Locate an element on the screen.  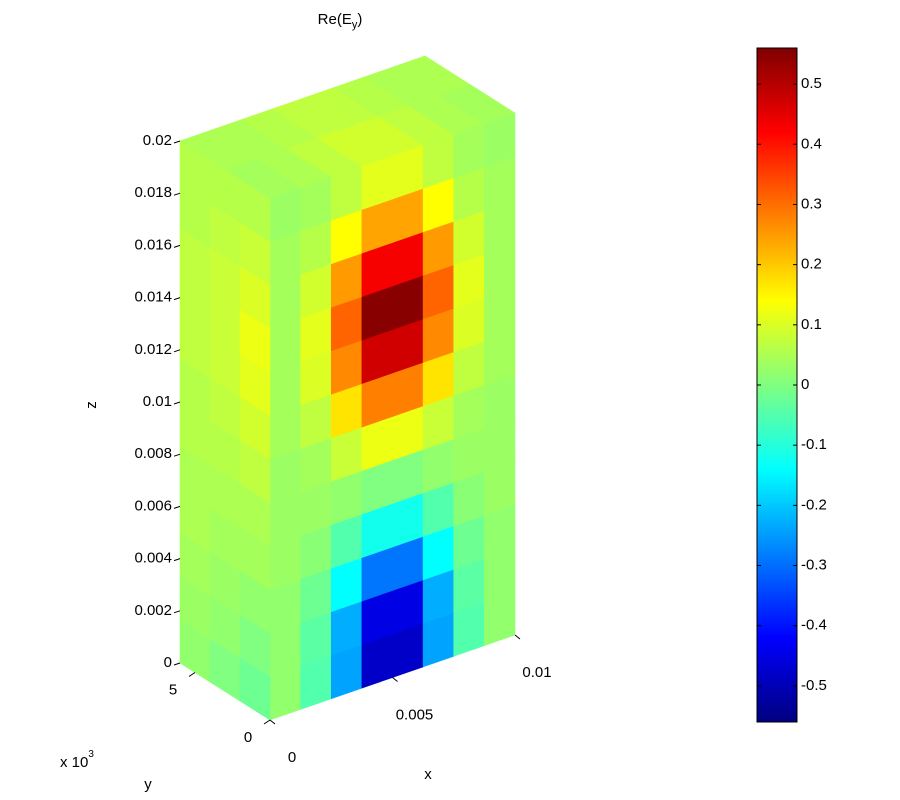
chart-title: Re(Ey) is located at coordinates (340, 21).